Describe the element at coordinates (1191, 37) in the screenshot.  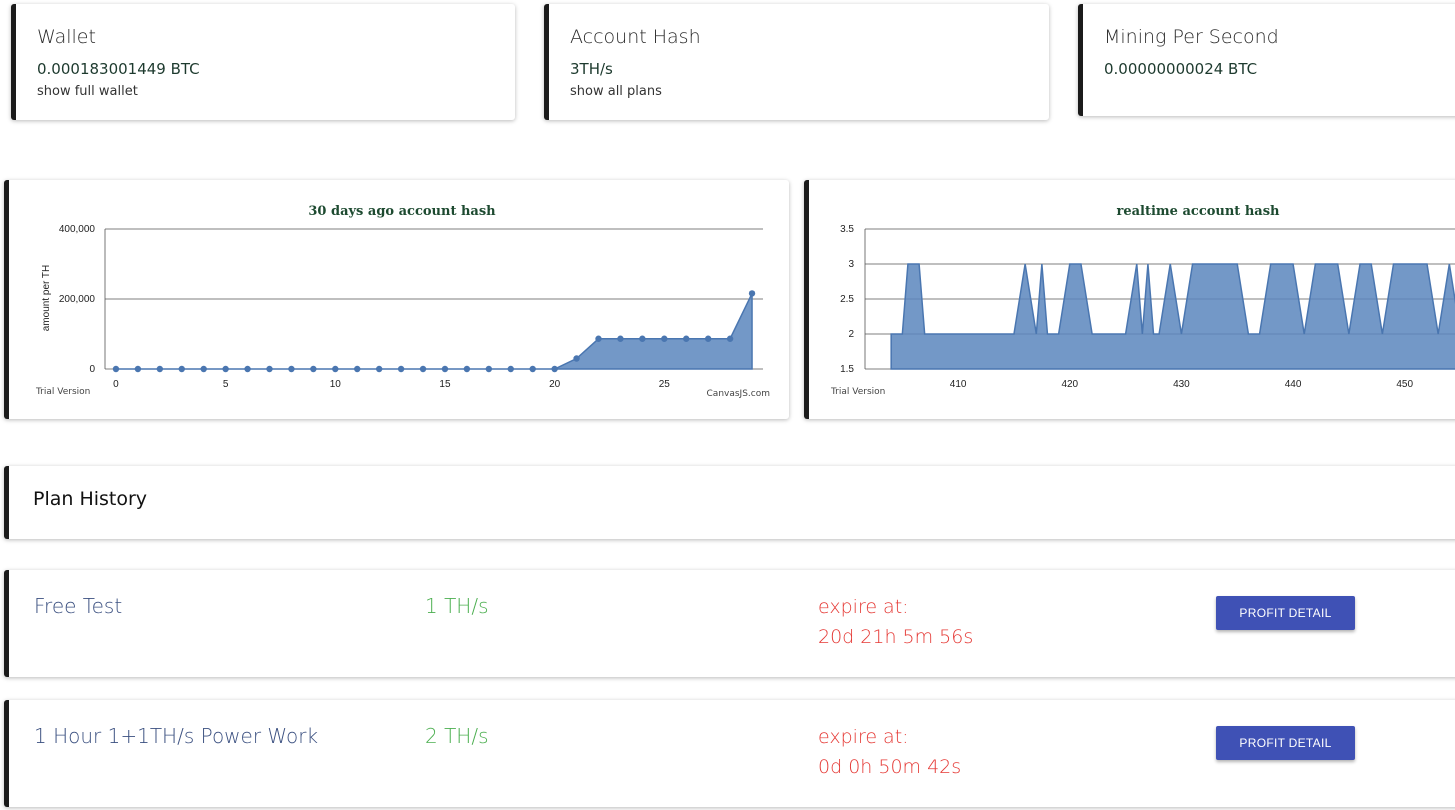
I see `mining-per-second-title: Mining Per Second` at that location.